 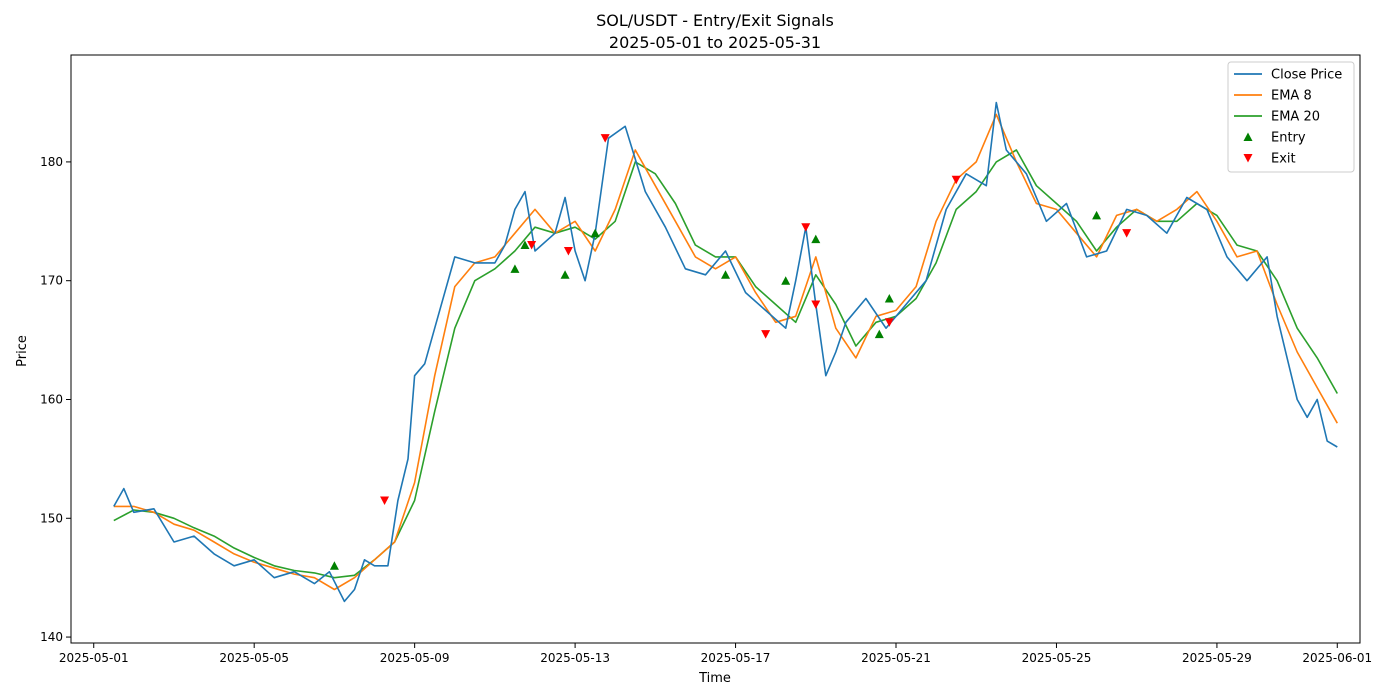 I want to click on x-axis-label: Time, so click(x=714, y=678).